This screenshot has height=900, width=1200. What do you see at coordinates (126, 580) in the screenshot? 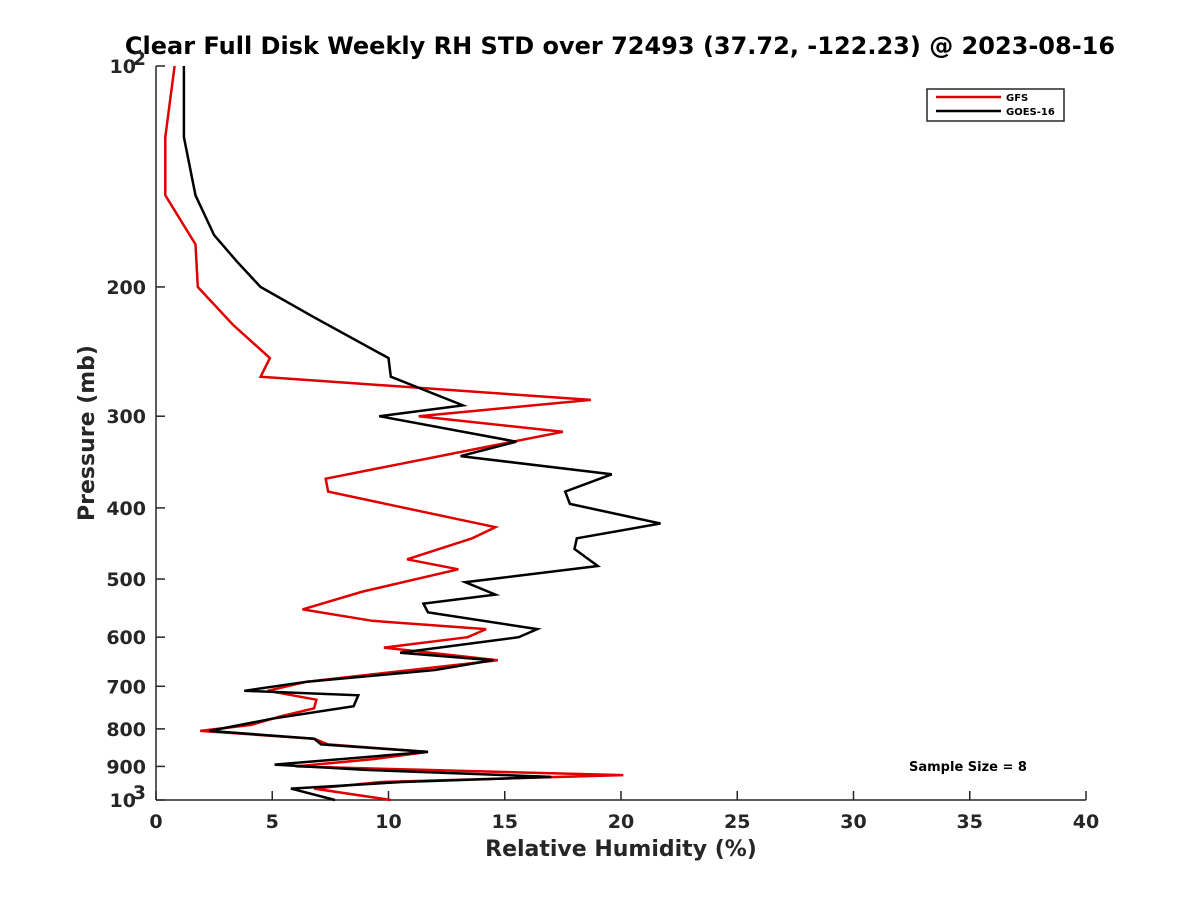
I see `y-tick-label: 500` at bounding box center [126, 580].